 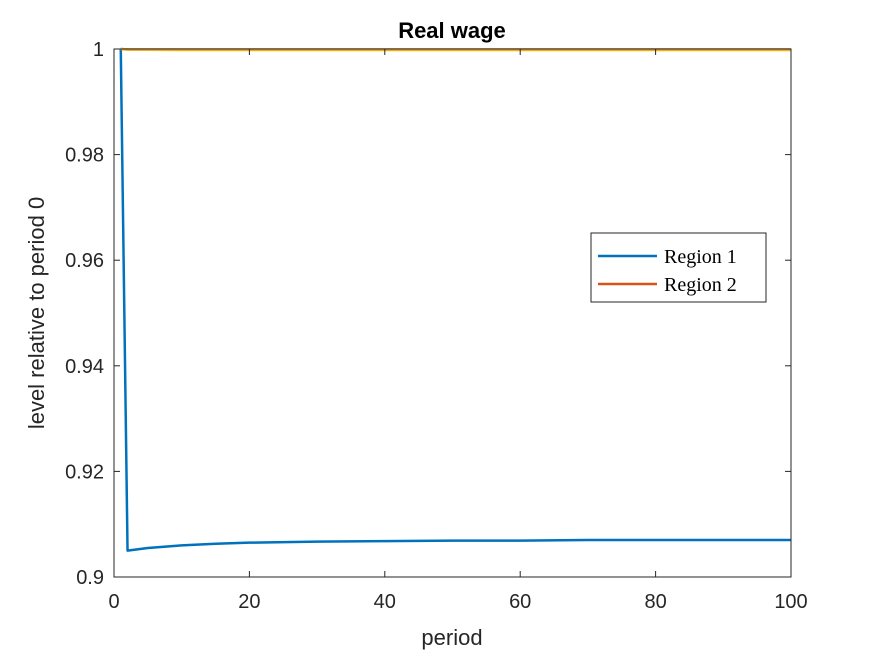 What do you see at coordinates (84, 367) in the screenshot?
I see `y-tick-label: 0.94` at bounding box center [84, 367].